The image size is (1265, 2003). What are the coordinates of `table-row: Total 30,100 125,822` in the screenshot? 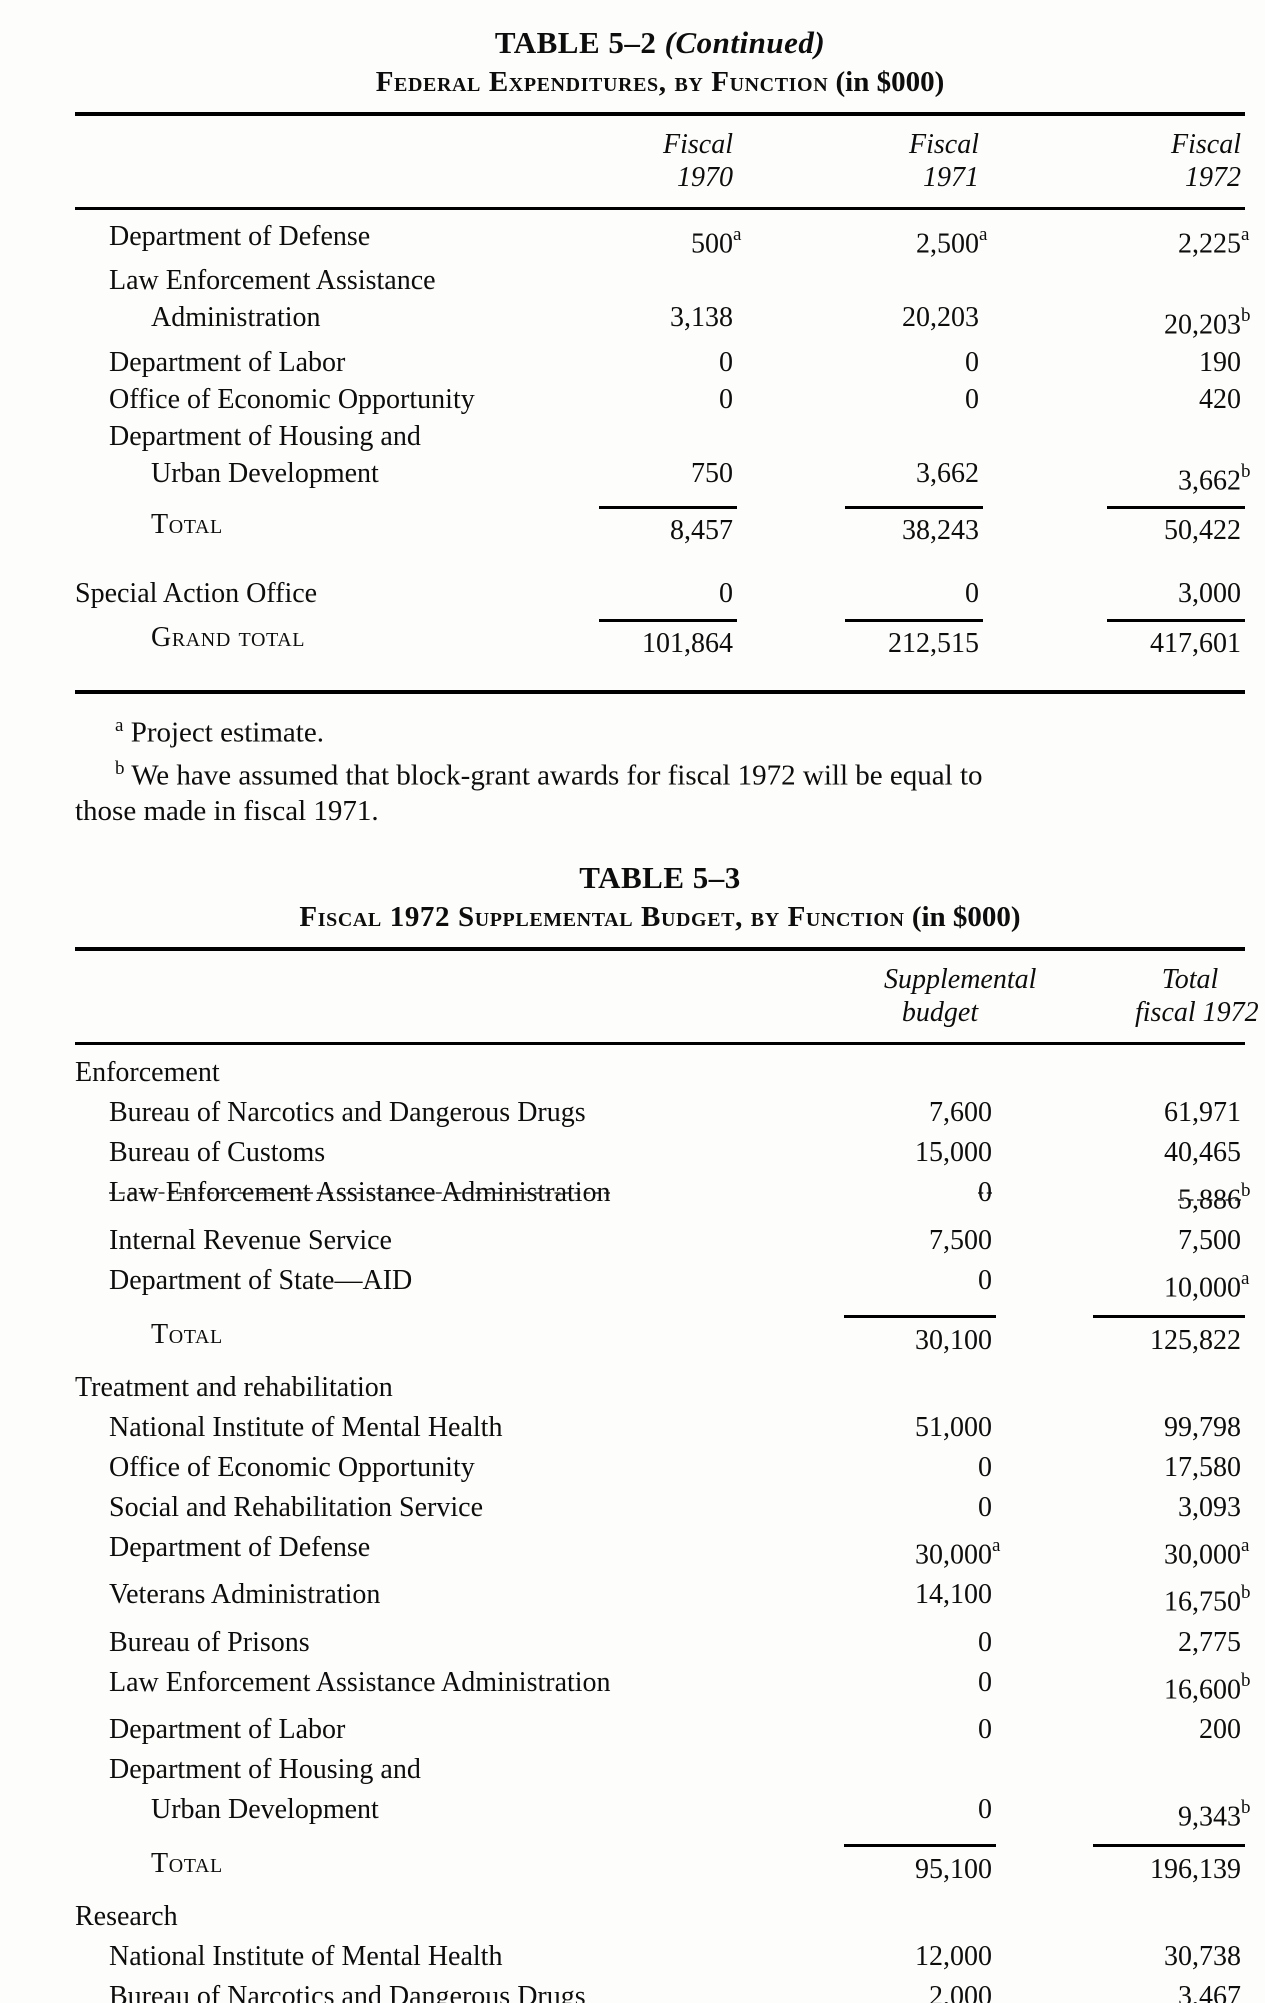 It's located at (660, 1337).